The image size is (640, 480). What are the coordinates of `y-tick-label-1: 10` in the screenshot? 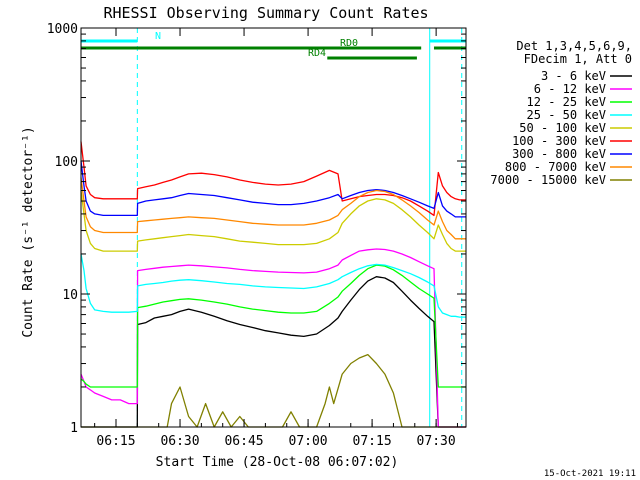 It's located at (70, 295).